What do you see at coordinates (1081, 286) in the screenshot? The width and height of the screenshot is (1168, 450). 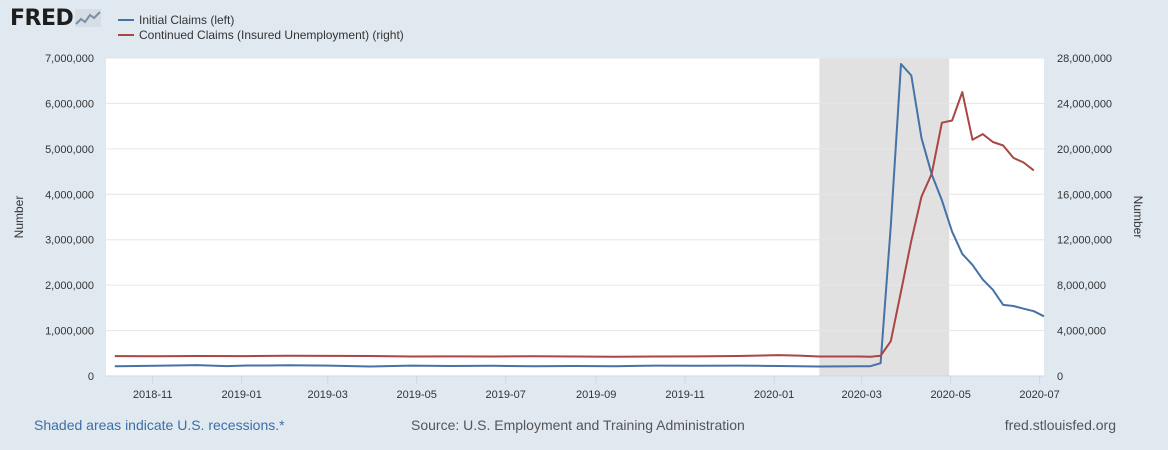 I see `y-tick-right: 8,000,000` at bounding box center [1081, 286].